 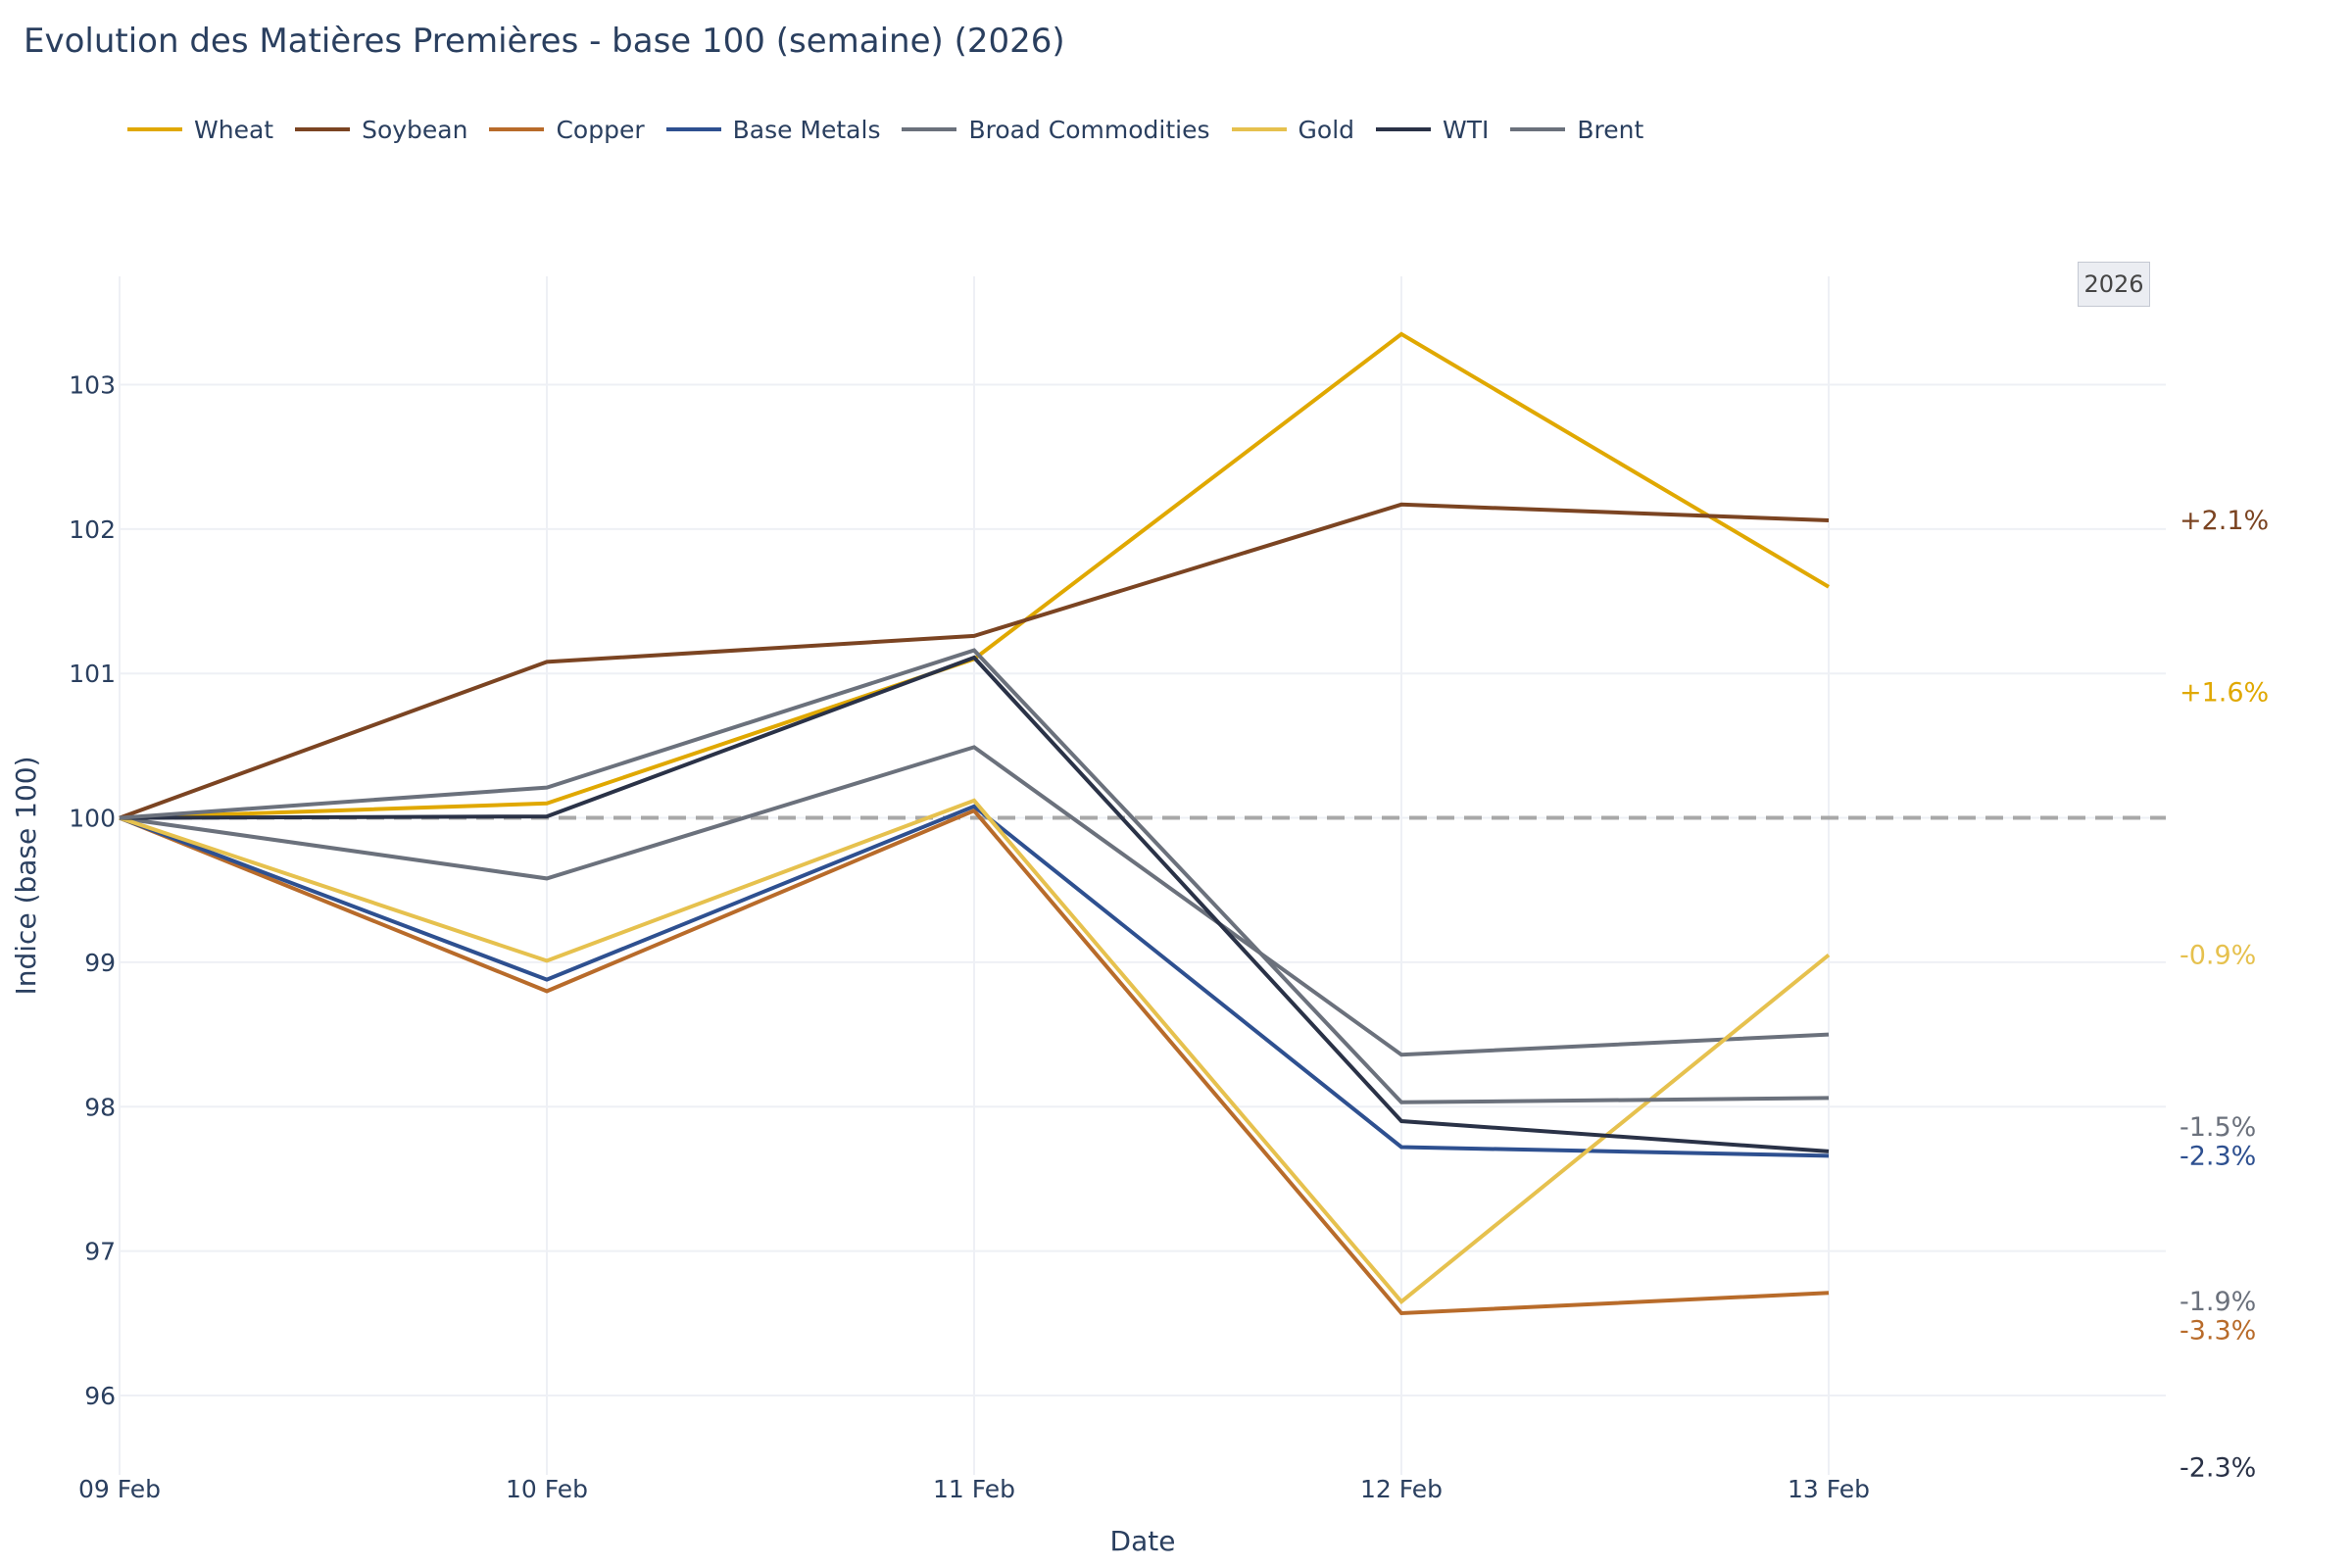 I want to click on y-tick-label: 99, so click(x=100, y=963).